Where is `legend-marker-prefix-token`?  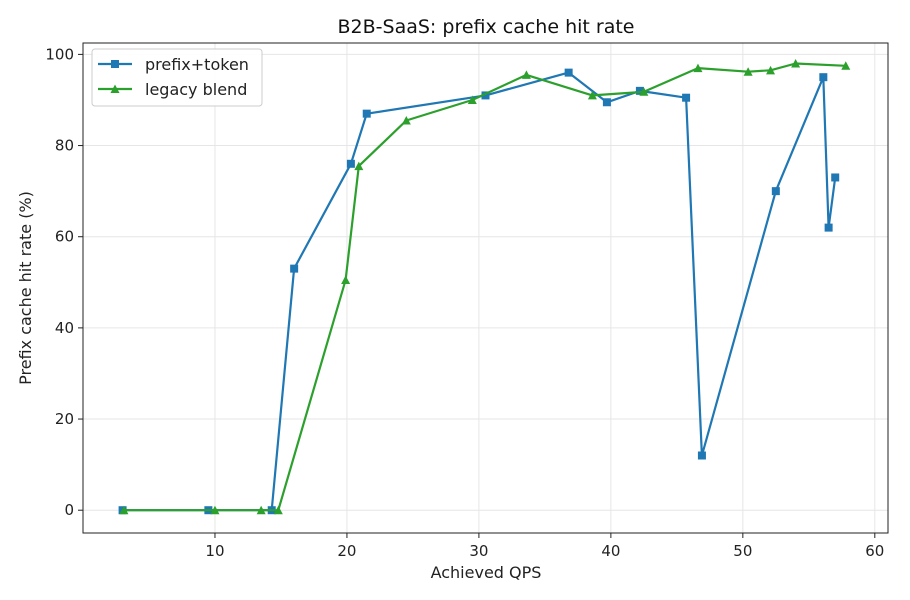 legend-marker-prefix-token is located at coordinates (115, 64).